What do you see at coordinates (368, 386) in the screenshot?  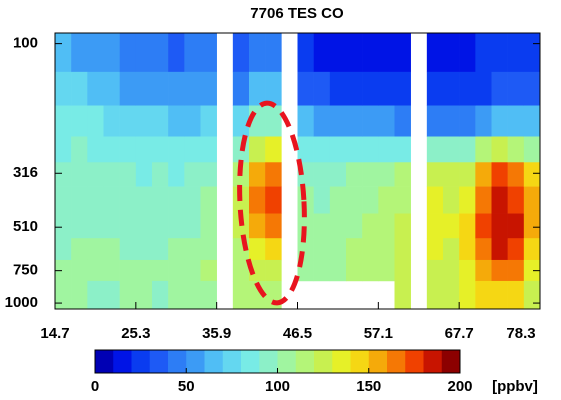 I see `colorbar-tick-label: 150` at bounding box center [368, 386].